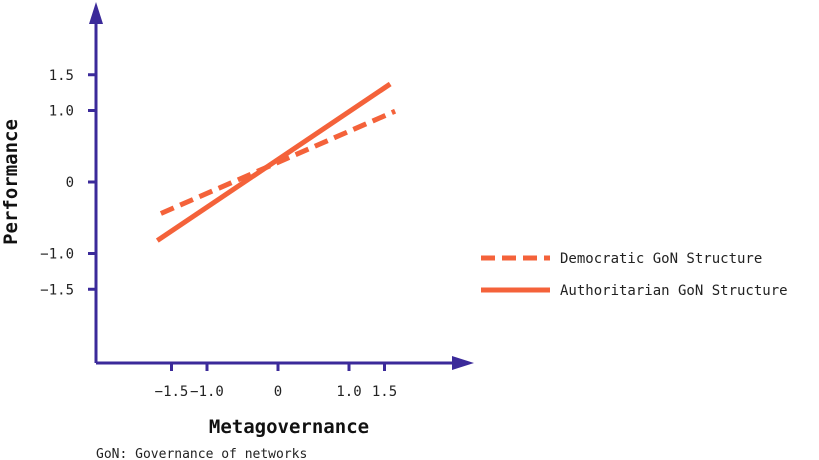 The height and width of the screenshot is (460, 819). I want to click on y-tick-label-4: −1.5, so click(57, 290).